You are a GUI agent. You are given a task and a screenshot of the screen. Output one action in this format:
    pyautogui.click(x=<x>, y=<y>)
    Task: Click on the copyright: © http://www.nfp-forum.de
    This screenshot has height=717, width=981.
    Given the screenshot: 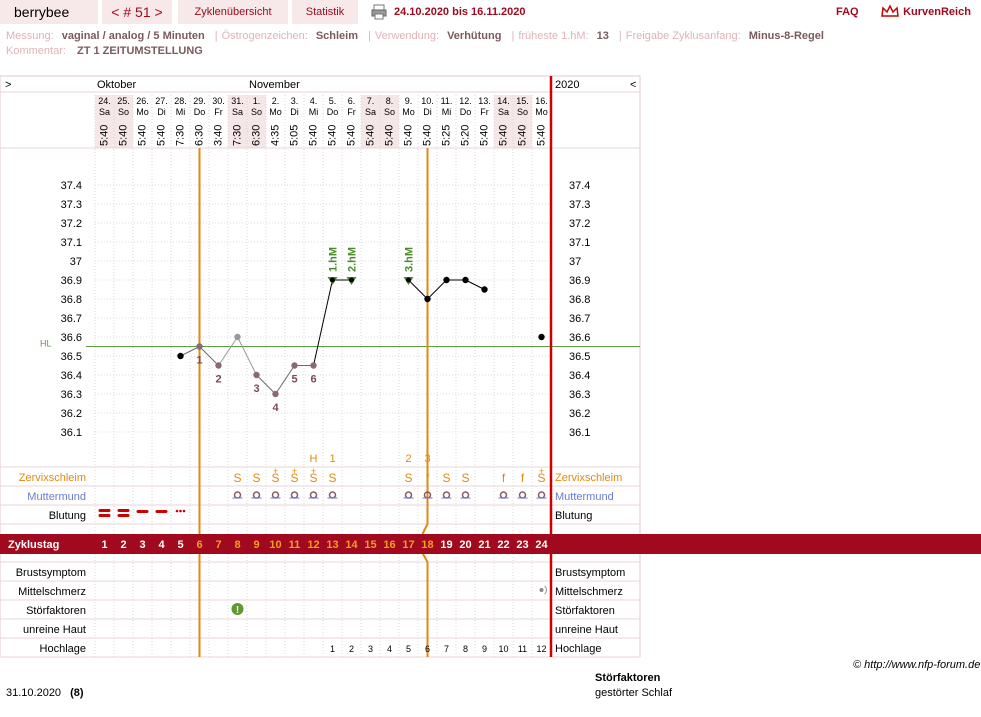 What is the action you would take?
    pyautogui.click(x=917, y=665)
    